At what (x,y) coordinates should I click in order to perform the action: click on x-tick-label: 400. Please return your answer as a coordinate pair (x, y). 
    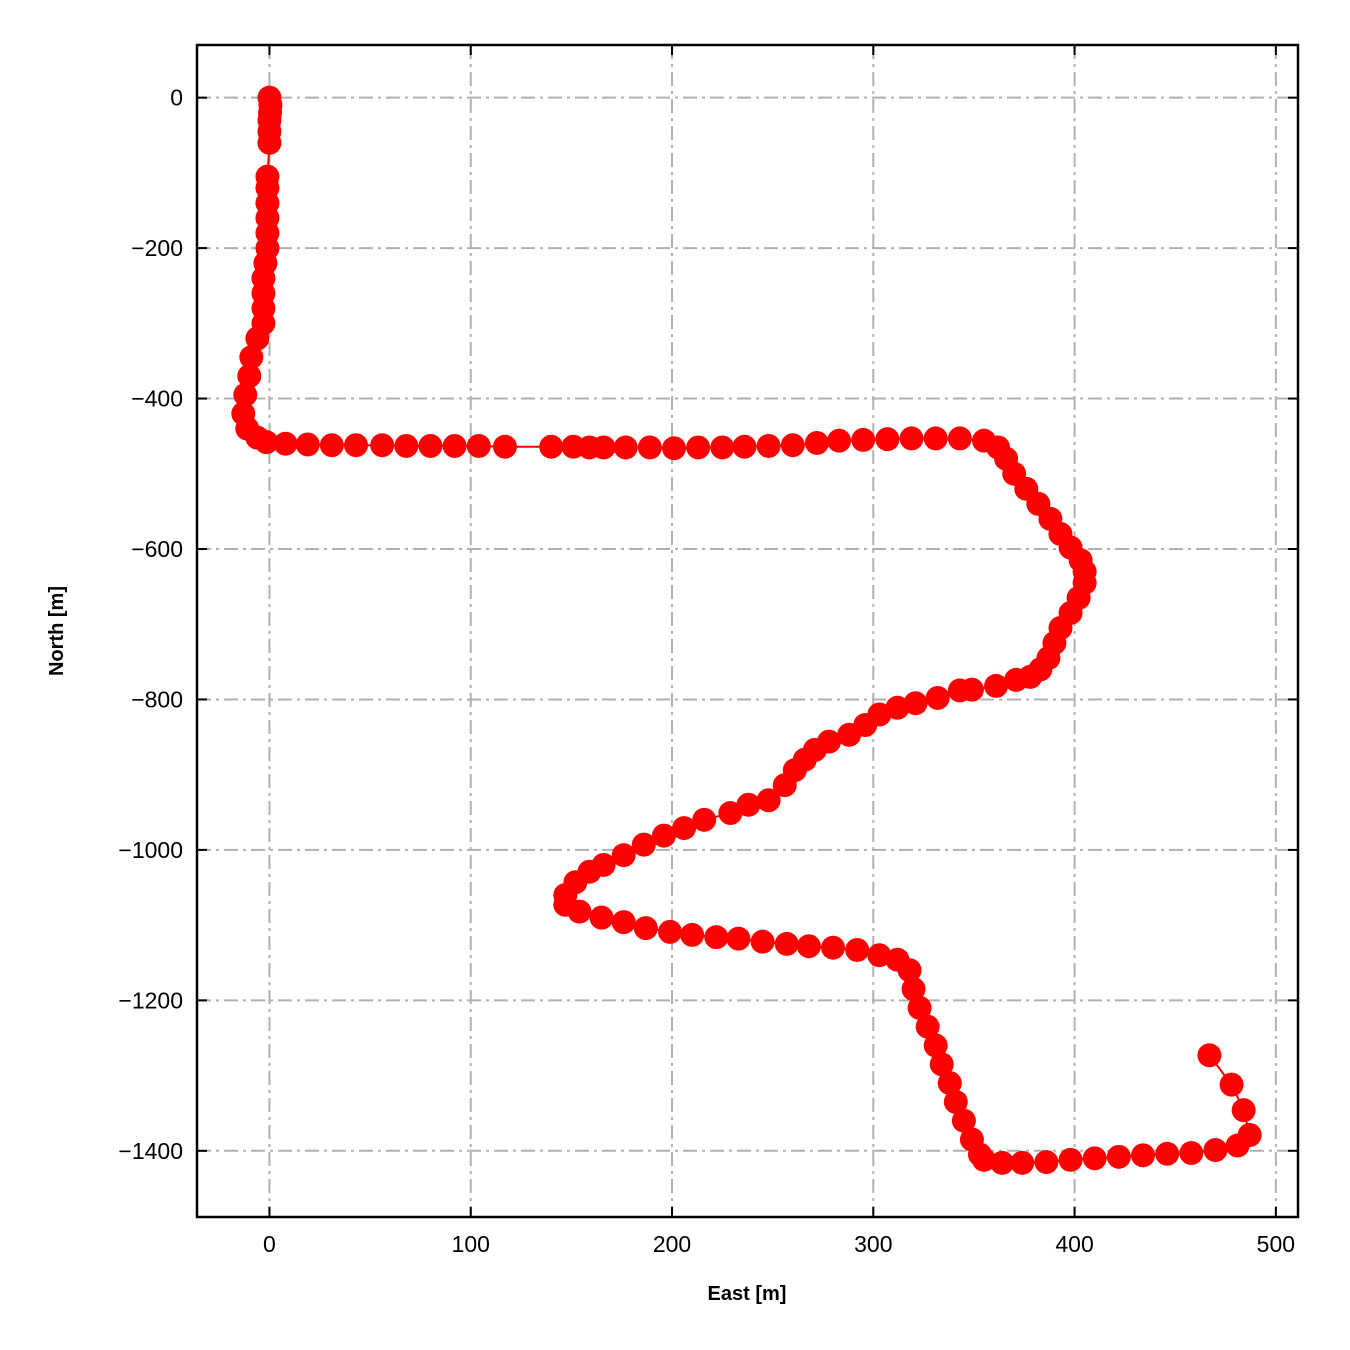
    Looking at the image, I should click on (1074, 1244).